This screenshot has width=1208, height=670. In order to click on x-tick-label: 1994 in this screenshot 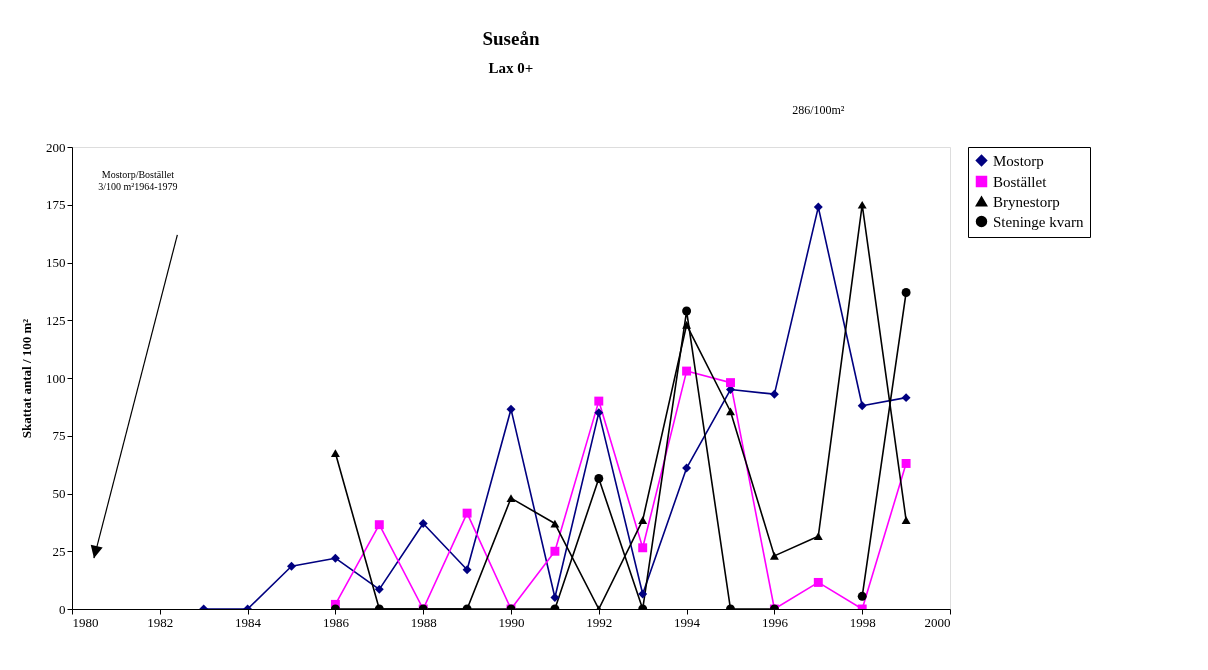, I will do `click(687, 622)`.